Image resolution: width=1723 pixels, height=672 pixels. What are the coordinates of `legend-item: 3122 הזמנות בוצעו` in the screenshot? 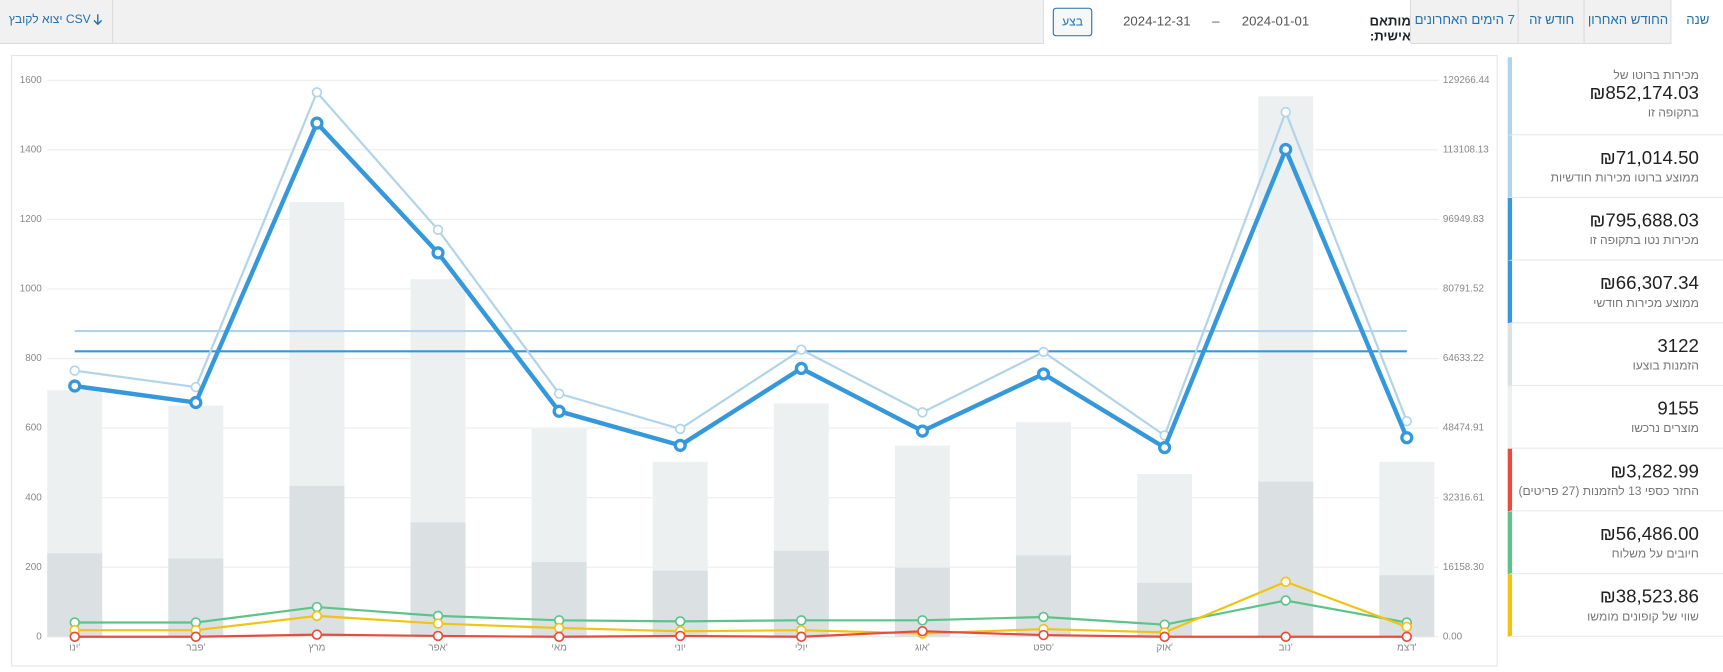 It's located at (1615, 355).